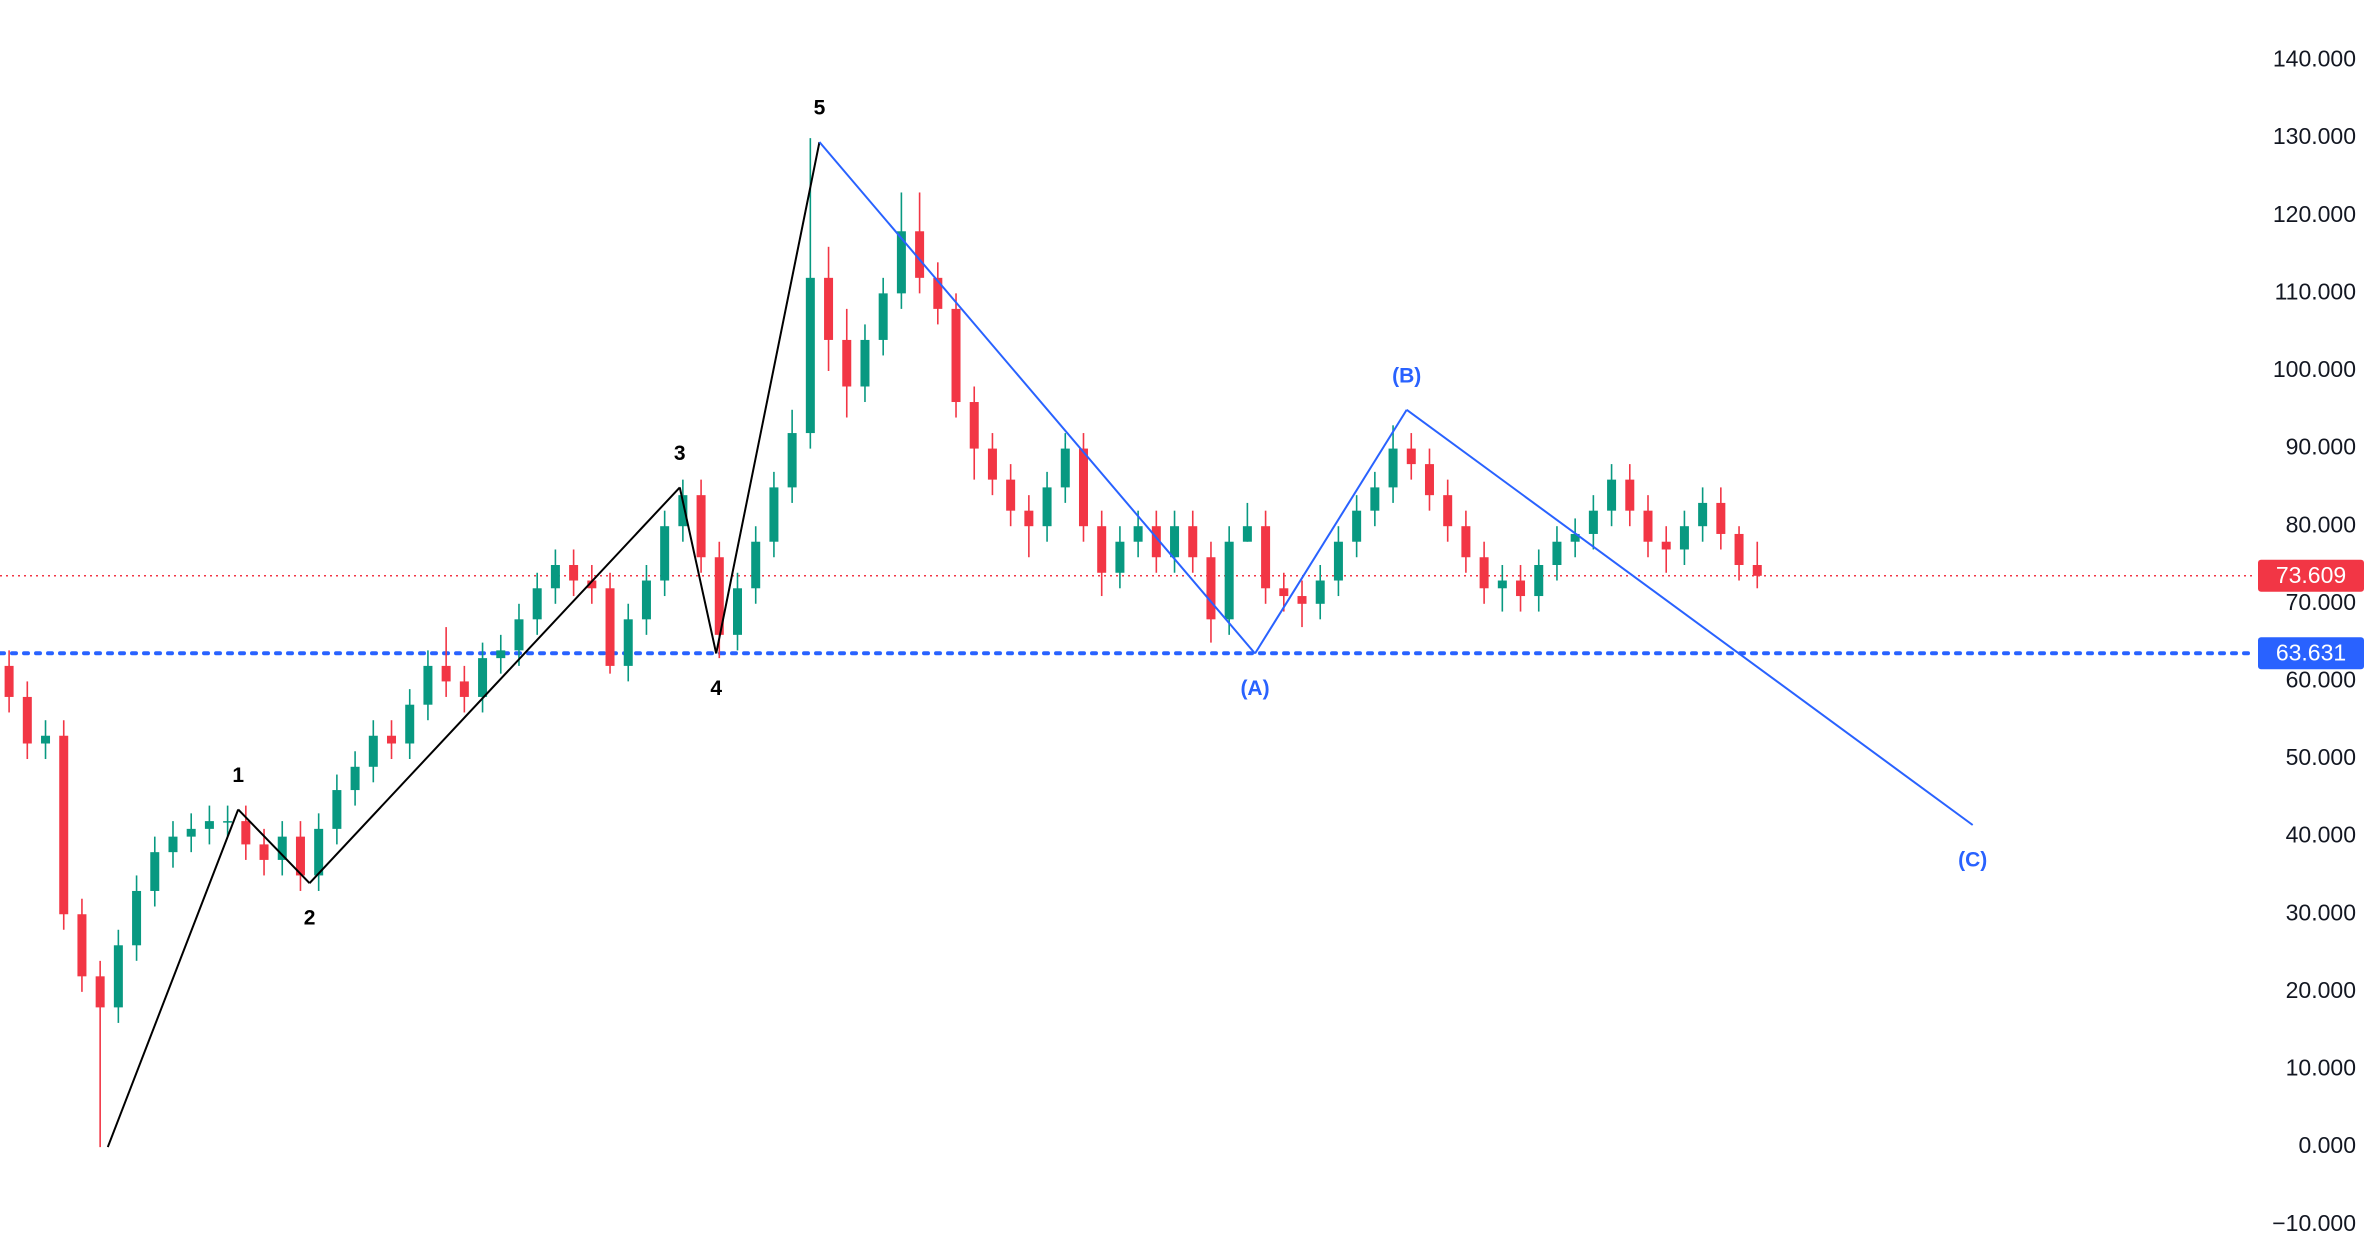 The height and width of the screenshot is (1234, 2380). What do you see at coordinates (2327, 1145) in the screenshot?
I see `y-tick-label: 0.000` at bounding box center [2327, 1145].